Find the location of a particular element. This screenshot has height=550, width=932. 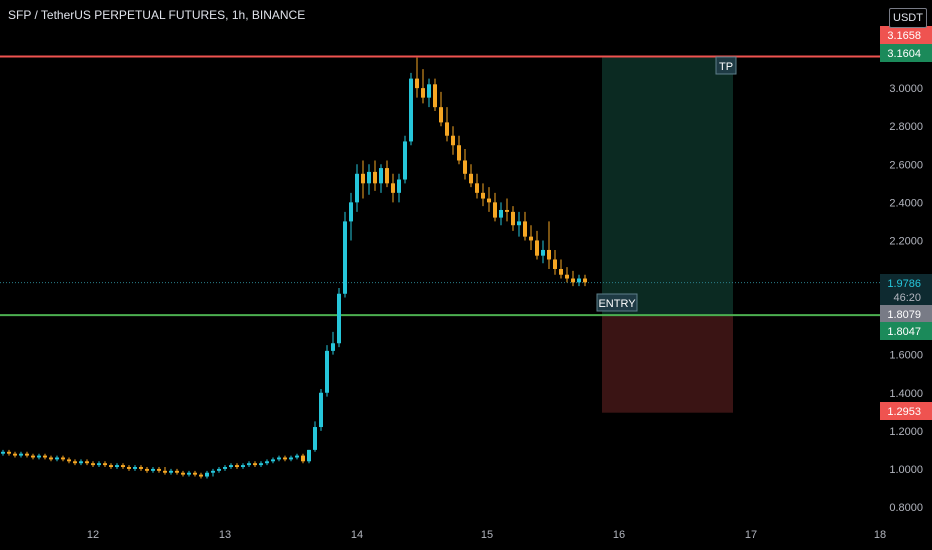

loss-zone is located at coordinates (667, 364).